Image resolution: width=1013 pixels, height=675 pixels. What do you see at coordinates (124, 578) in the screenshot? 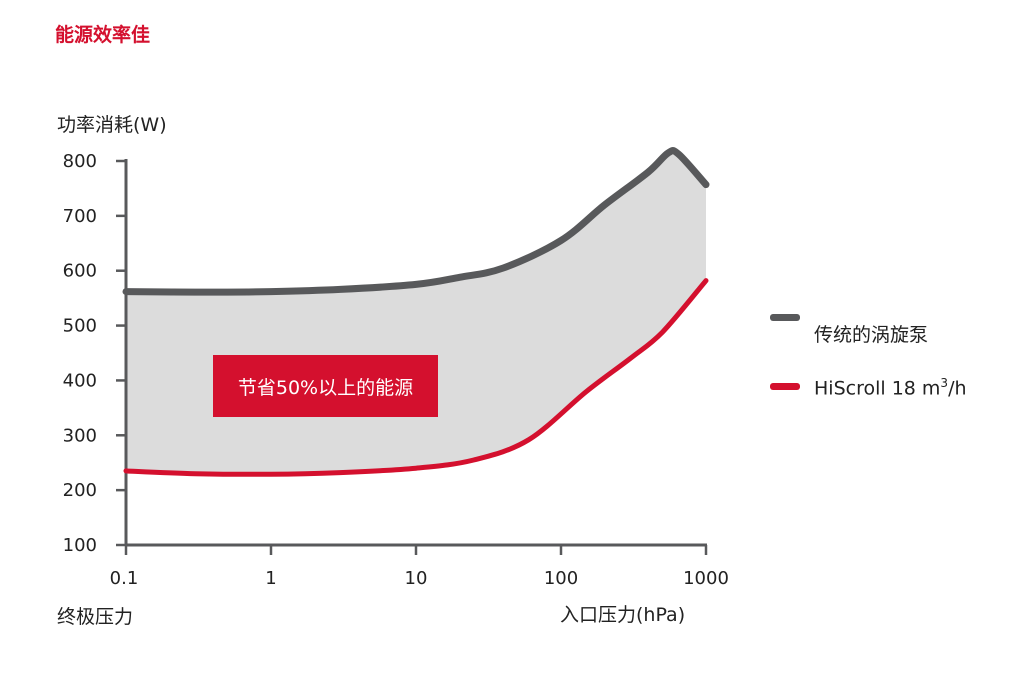
I see `x-tick-label: 0.1` at bounding box center [124, 578].